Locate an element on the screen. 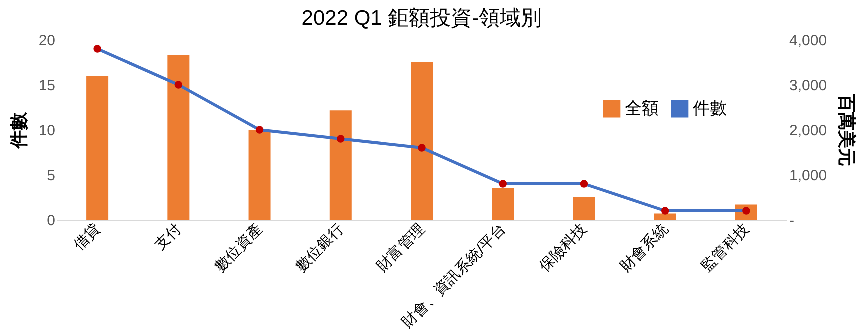 This screenshot has width=865, height=335. x-tick-label: 支付 is located at coordinates (169, 237).